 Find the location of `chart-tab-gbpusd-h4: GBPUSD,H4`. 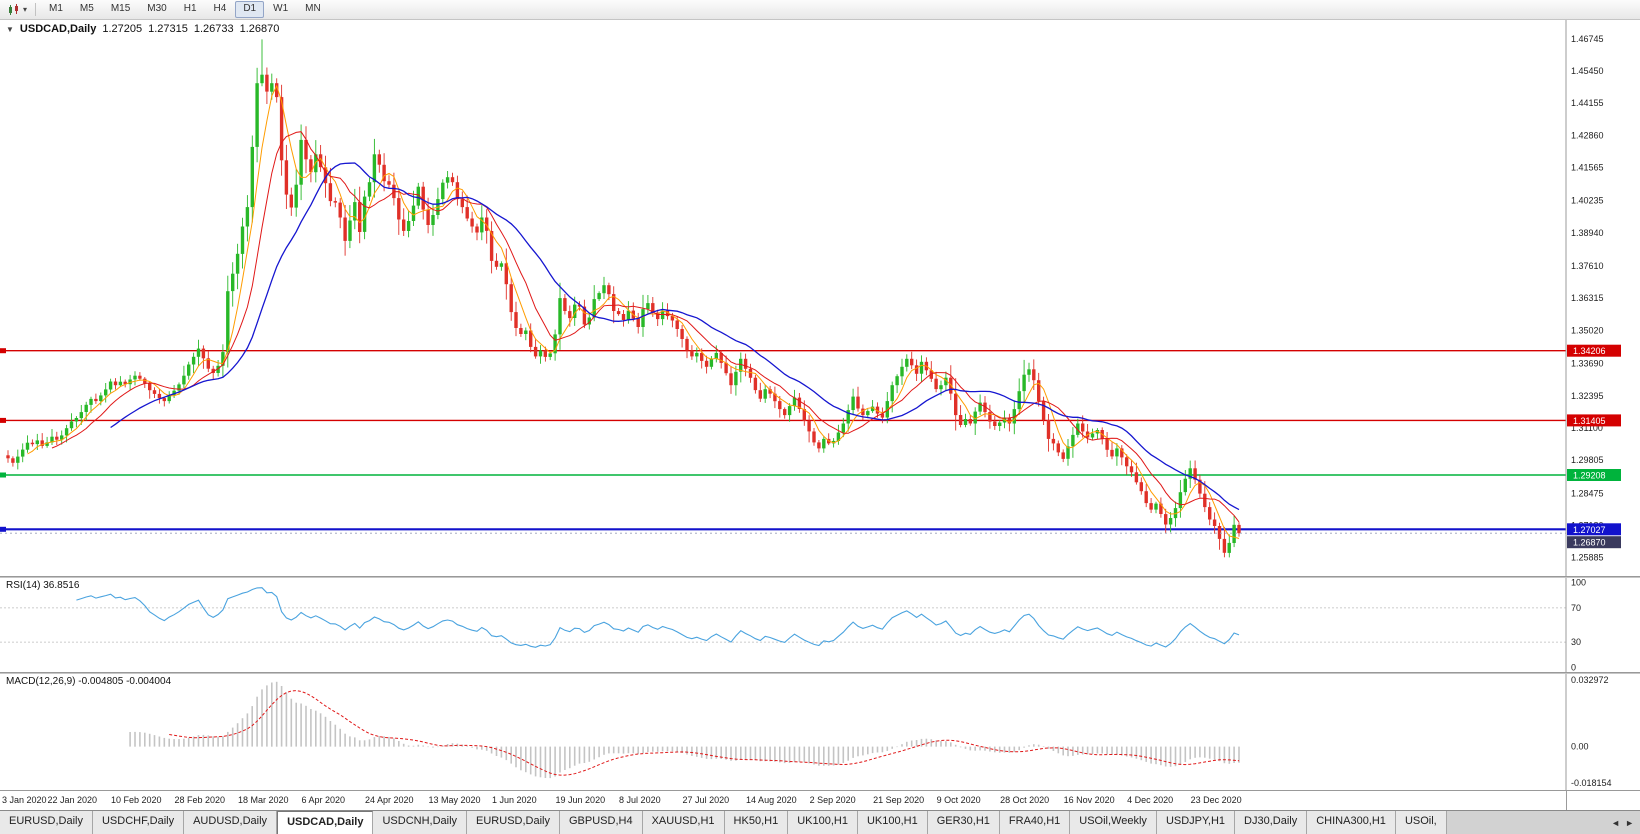

chart-tab-gbpusd-h4: GBPUSD,H4 is located at coordinates (601, 822).